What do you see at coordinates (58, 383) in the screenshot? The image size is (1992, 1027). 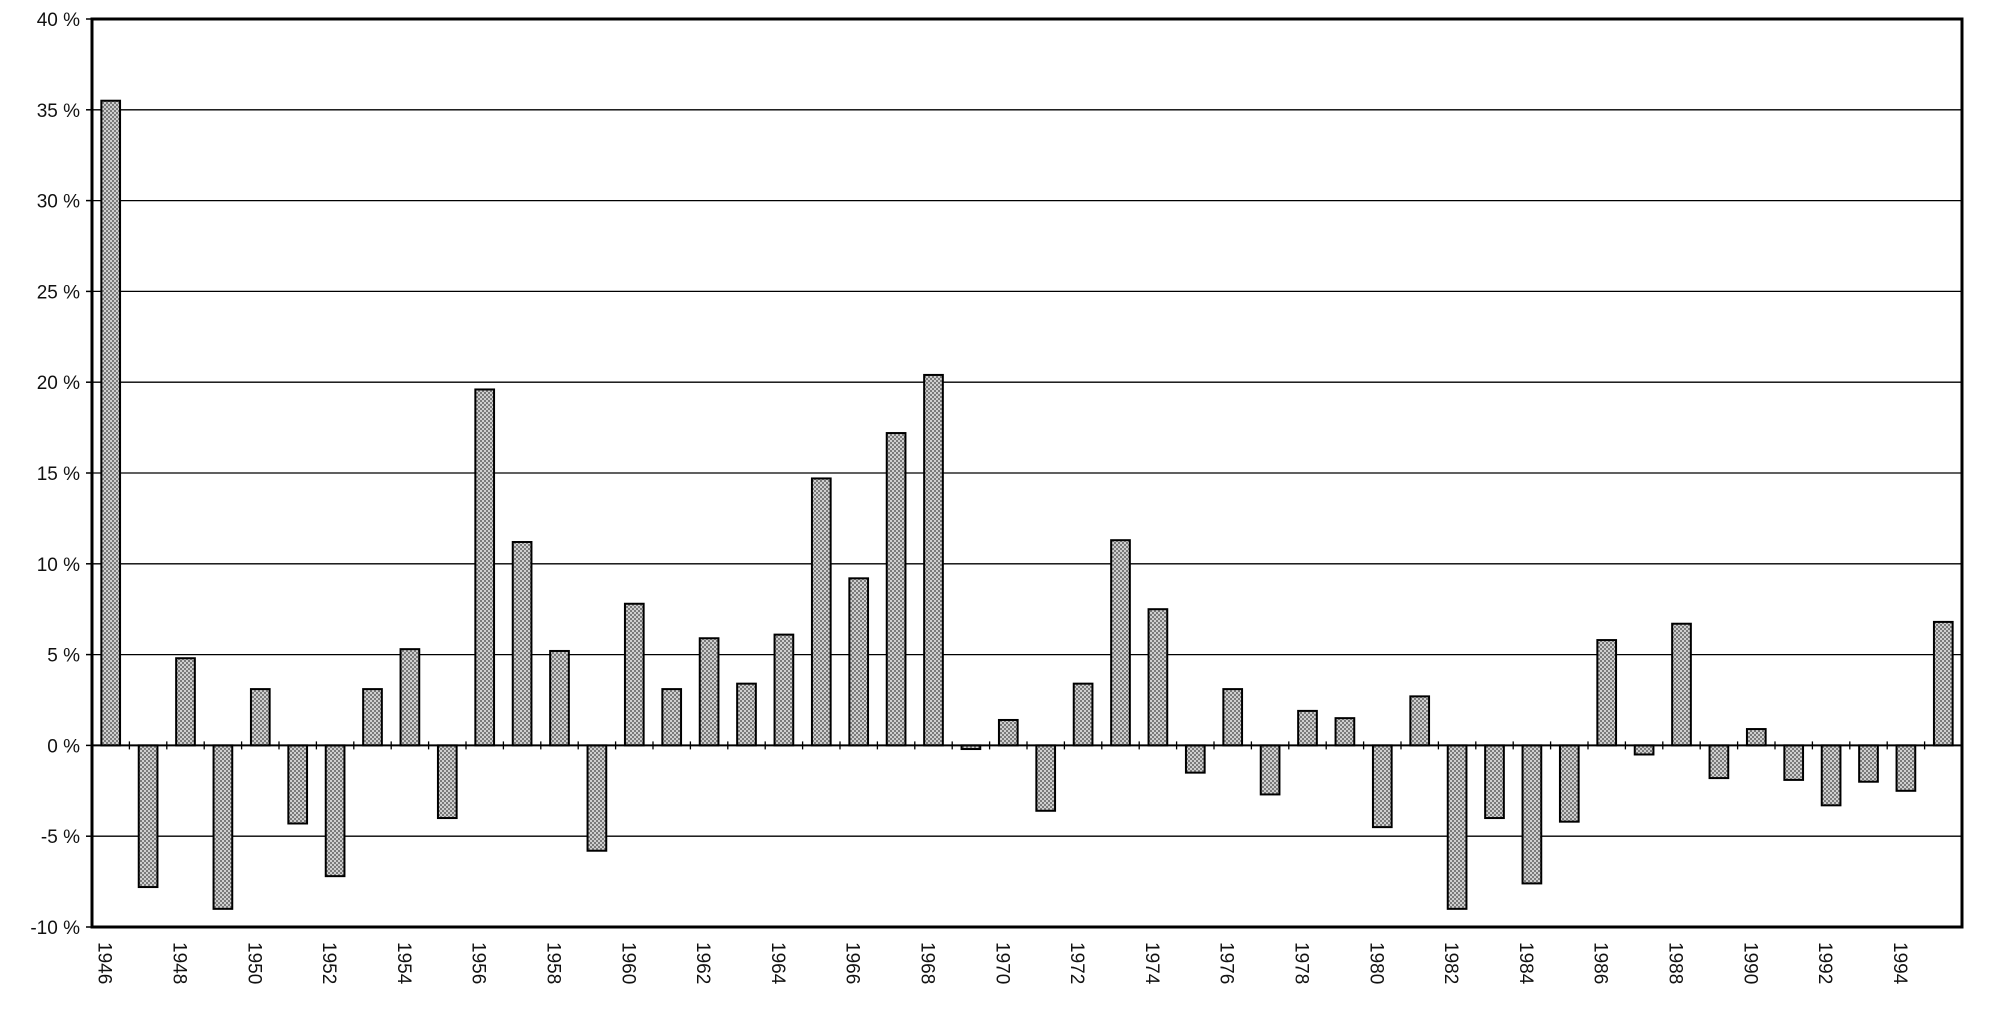 I see `y-tick-label: 20 %` at bounding box center [58, 383].